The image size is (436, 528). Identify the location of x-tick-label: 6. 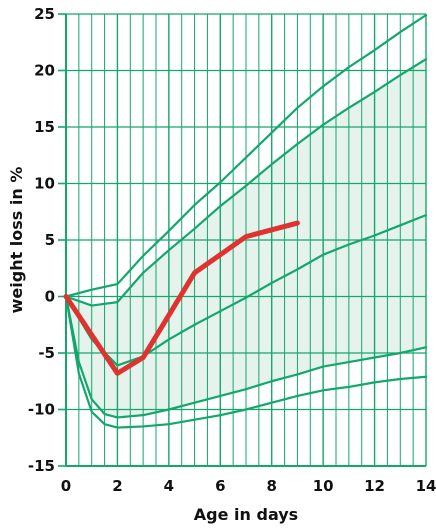
(220, 486).